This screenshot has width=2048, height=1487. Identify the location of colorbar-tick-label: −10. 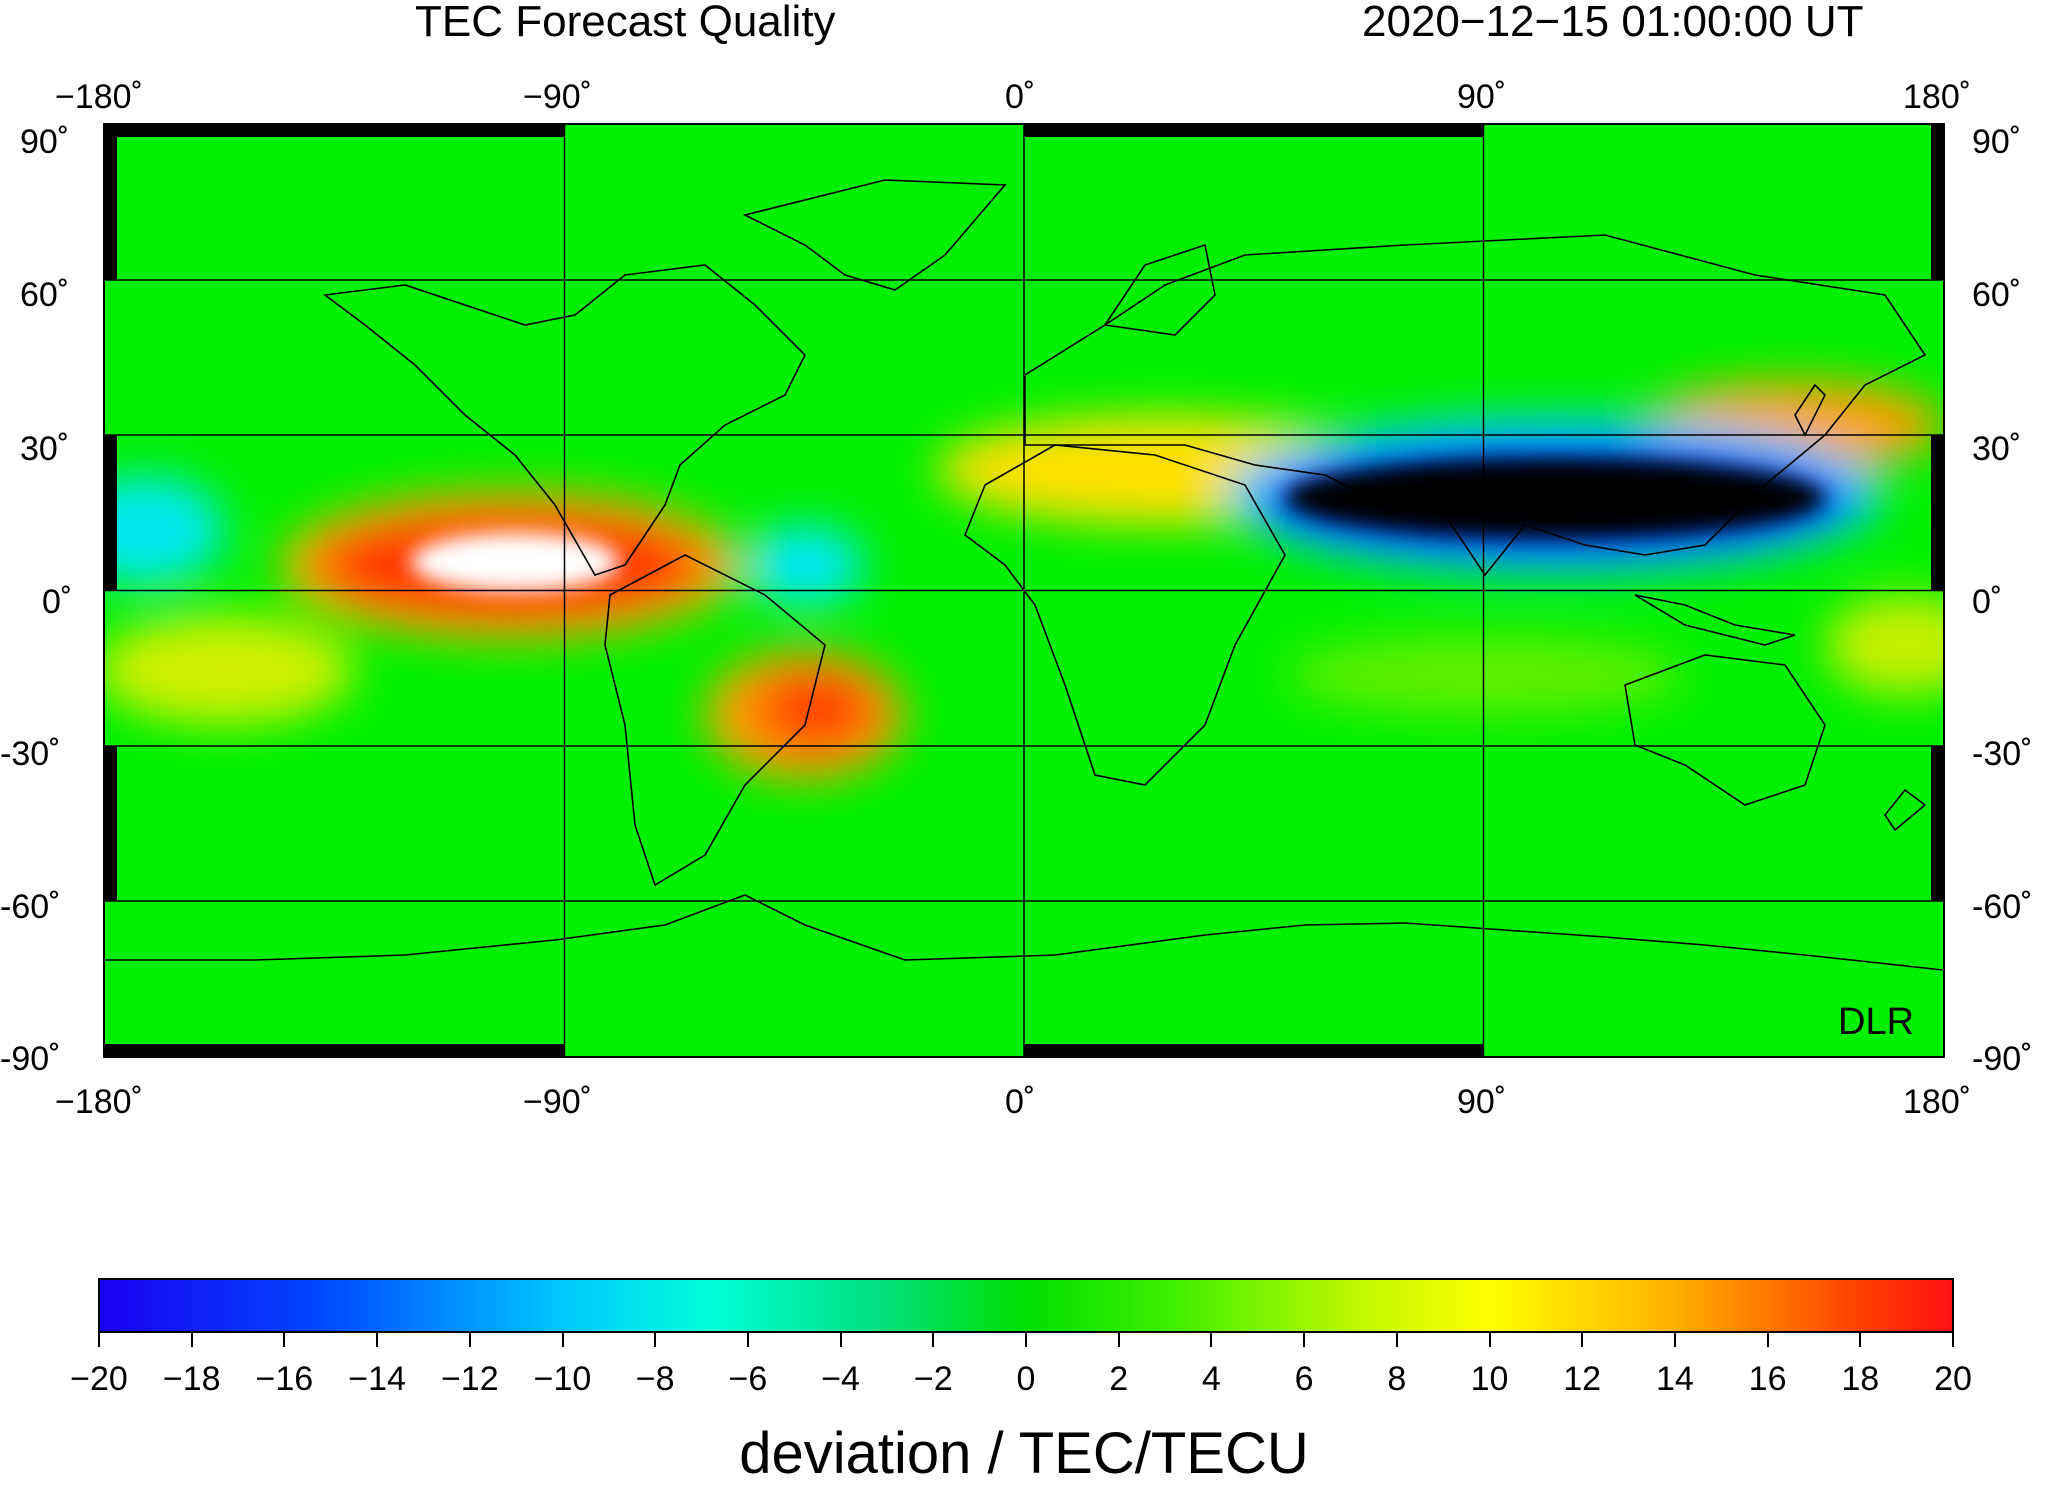
(562, 1379).